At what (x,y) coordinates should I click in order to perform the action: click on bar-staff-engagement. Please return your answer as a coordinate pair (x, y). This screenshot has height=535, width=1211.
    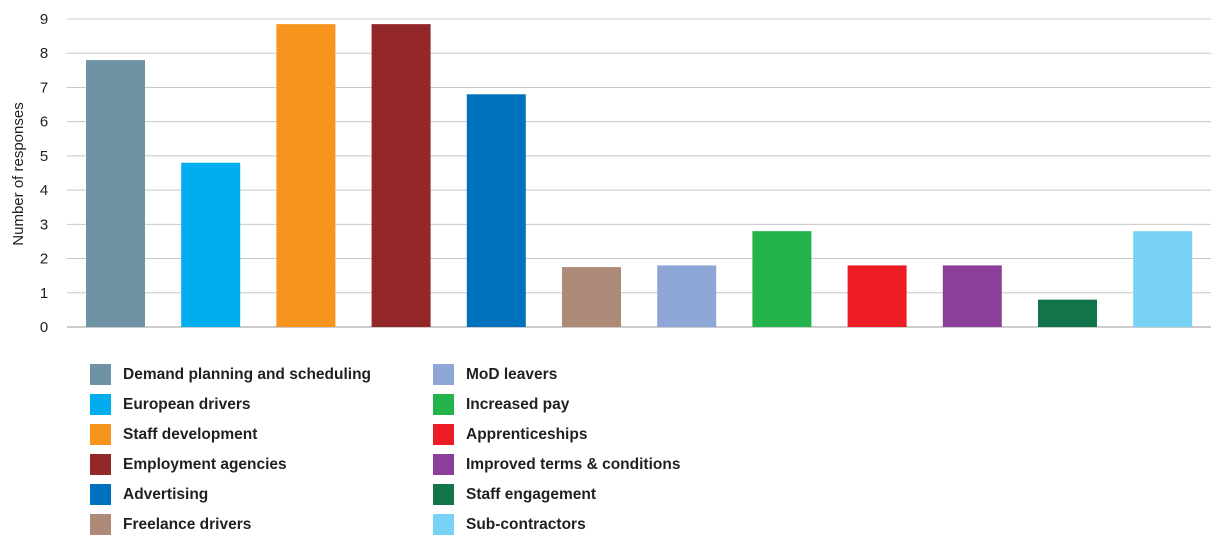
    Looking at the image, I should click on (1067, 313).